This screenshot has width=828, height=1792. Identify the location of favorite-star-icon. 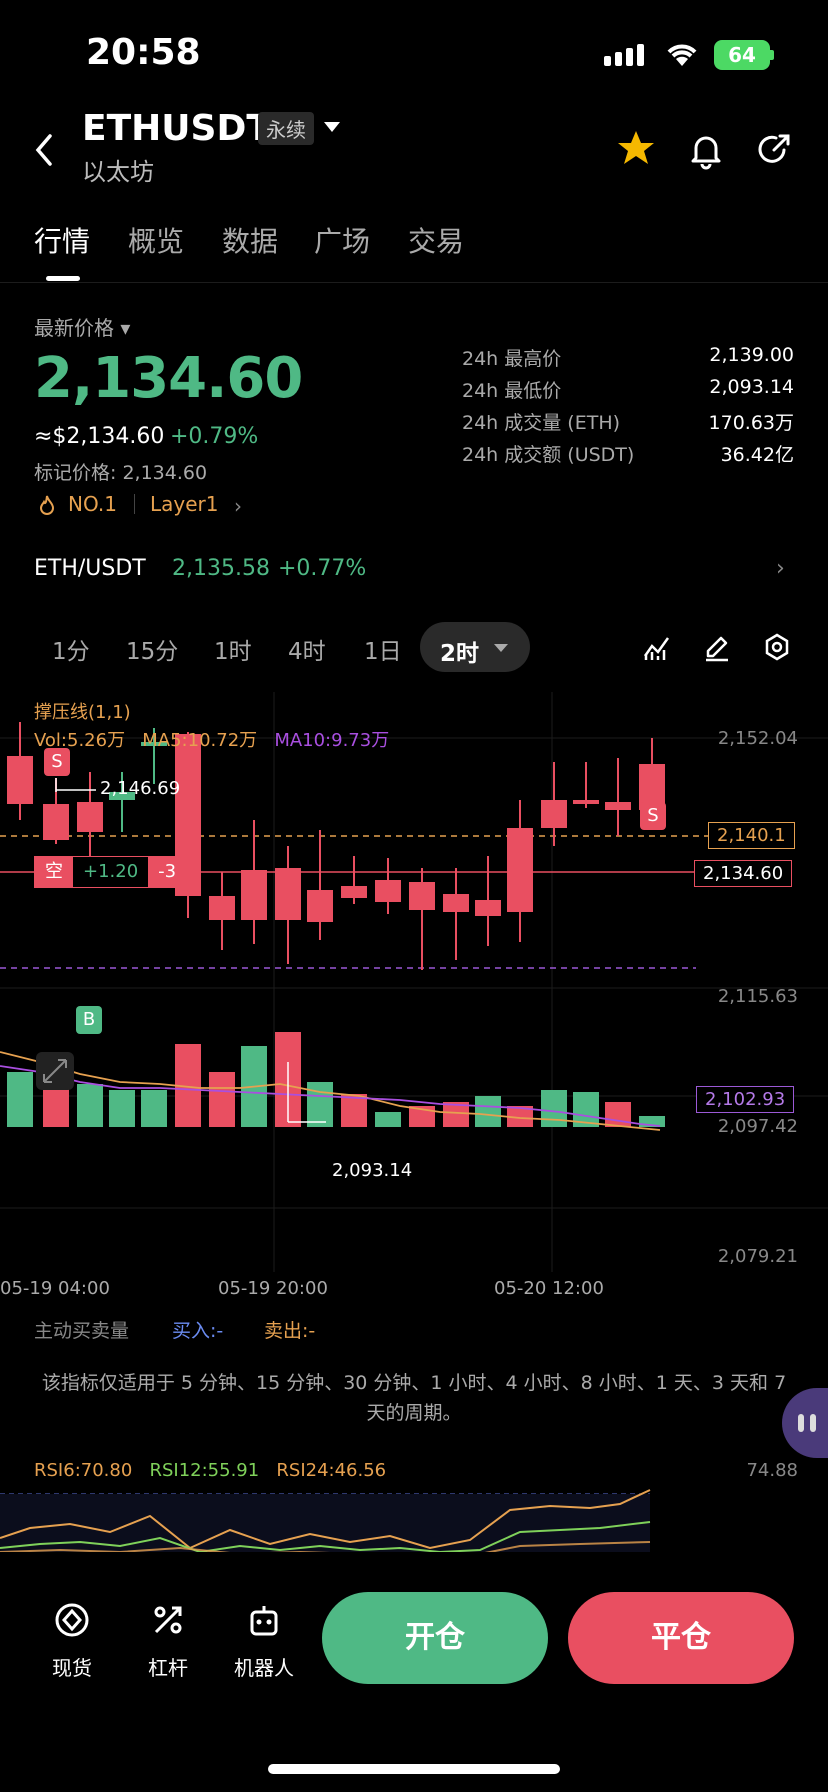
(636, 148).